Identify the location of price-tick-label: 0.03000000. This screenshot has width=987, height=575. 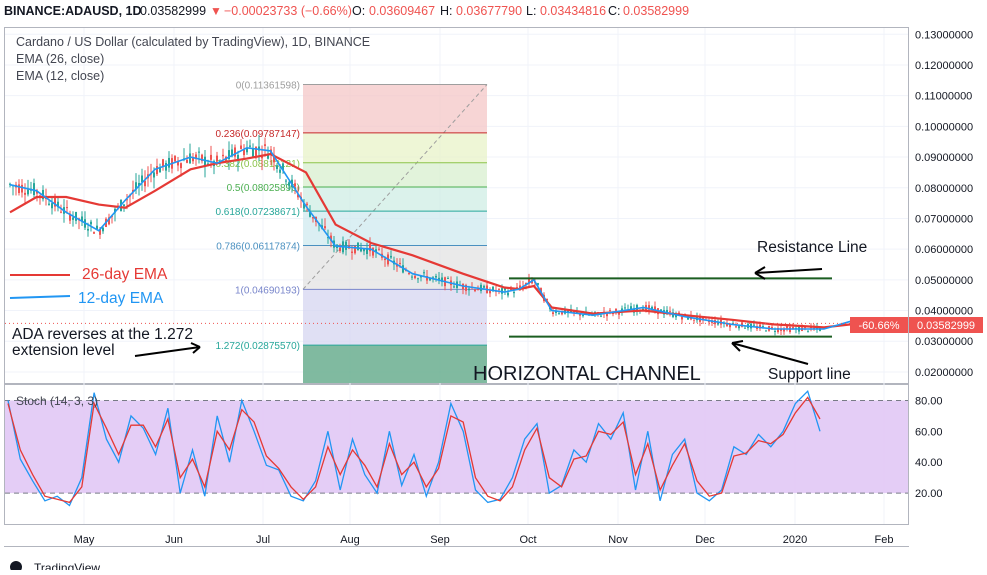
(944, 342).